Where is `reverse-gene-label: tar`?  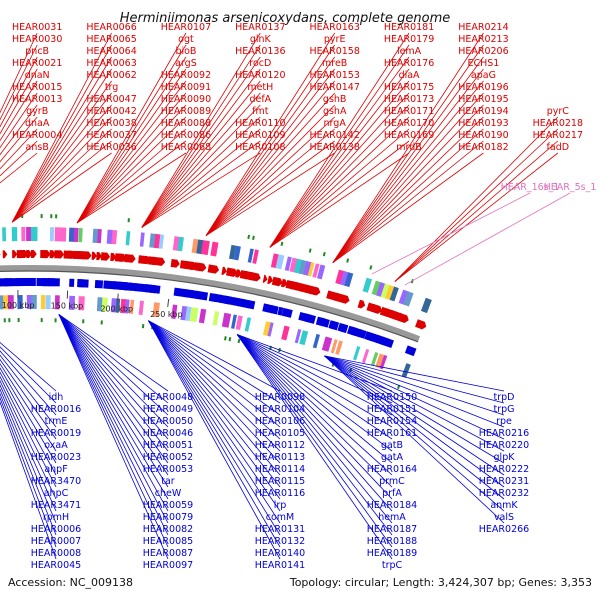
reverse-gene-label: tar is located at coordinates (168, 481).